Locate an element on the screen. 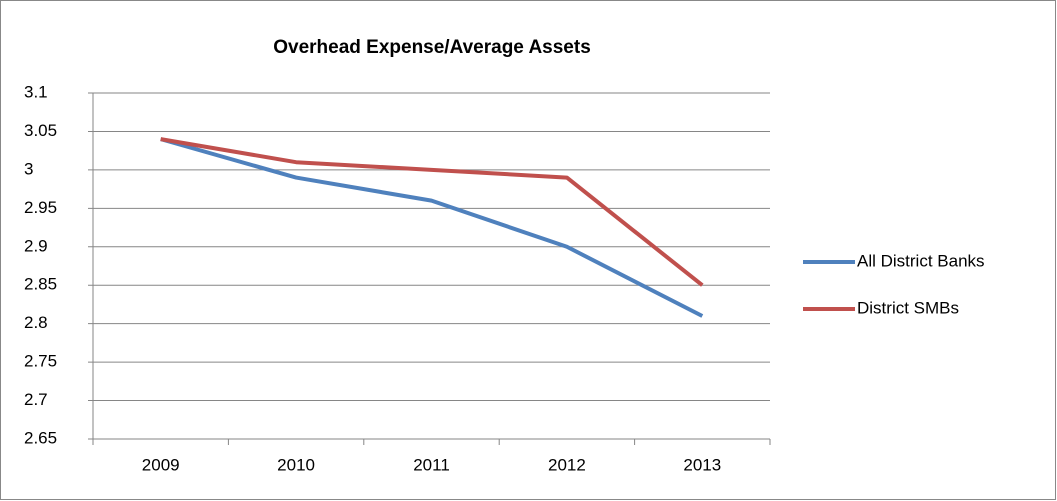 This screenshot has width=1057, height=501. x-tick-label: 2009 is located at coordinates (161, 464).